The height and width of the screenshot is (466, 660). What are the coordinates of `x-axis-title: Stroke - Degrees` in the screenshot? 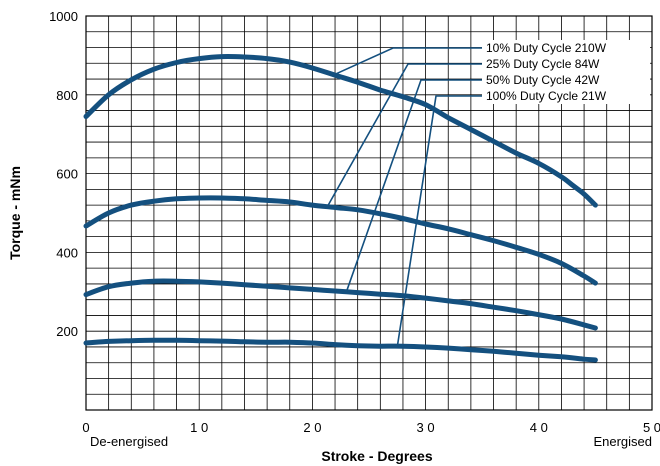 It's located at (376, 456).